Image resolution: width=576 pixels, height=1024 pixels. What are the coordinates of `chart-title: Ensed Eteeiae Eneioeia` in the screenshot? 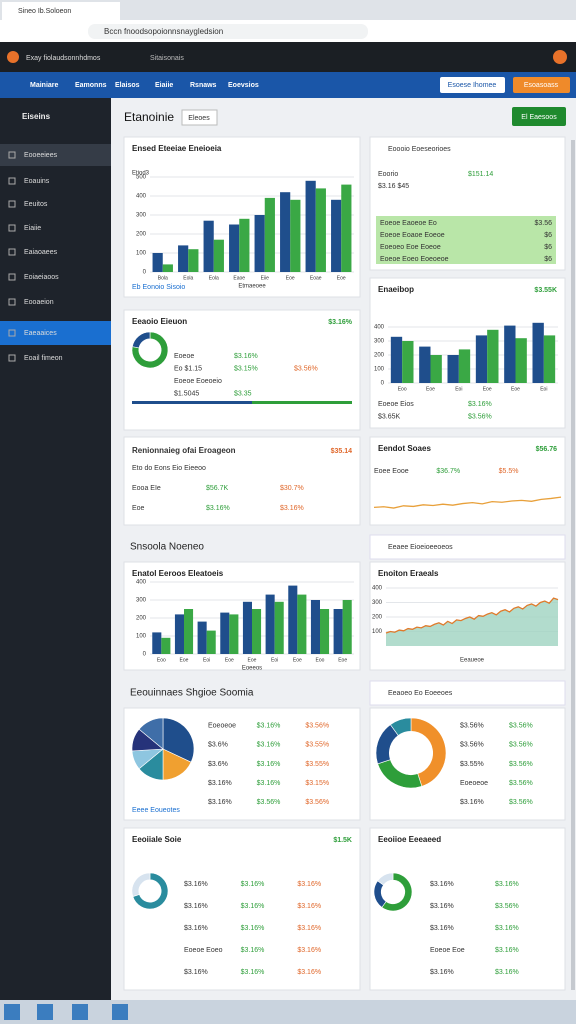 It's located at (177, 148).